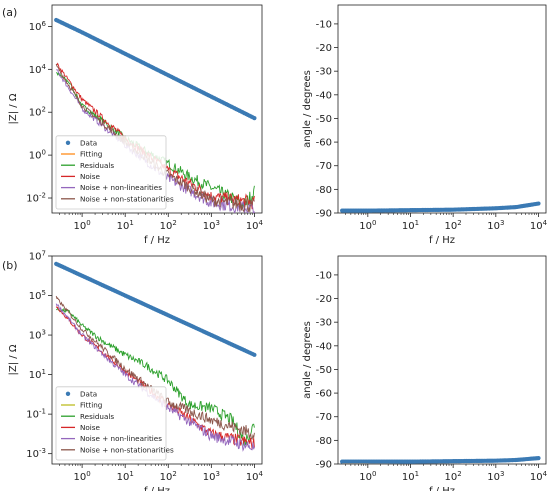 Image resolution: width=550 pixels, height=491 pixels. I want to click on panel-label-b: (b), so click(10, 265).